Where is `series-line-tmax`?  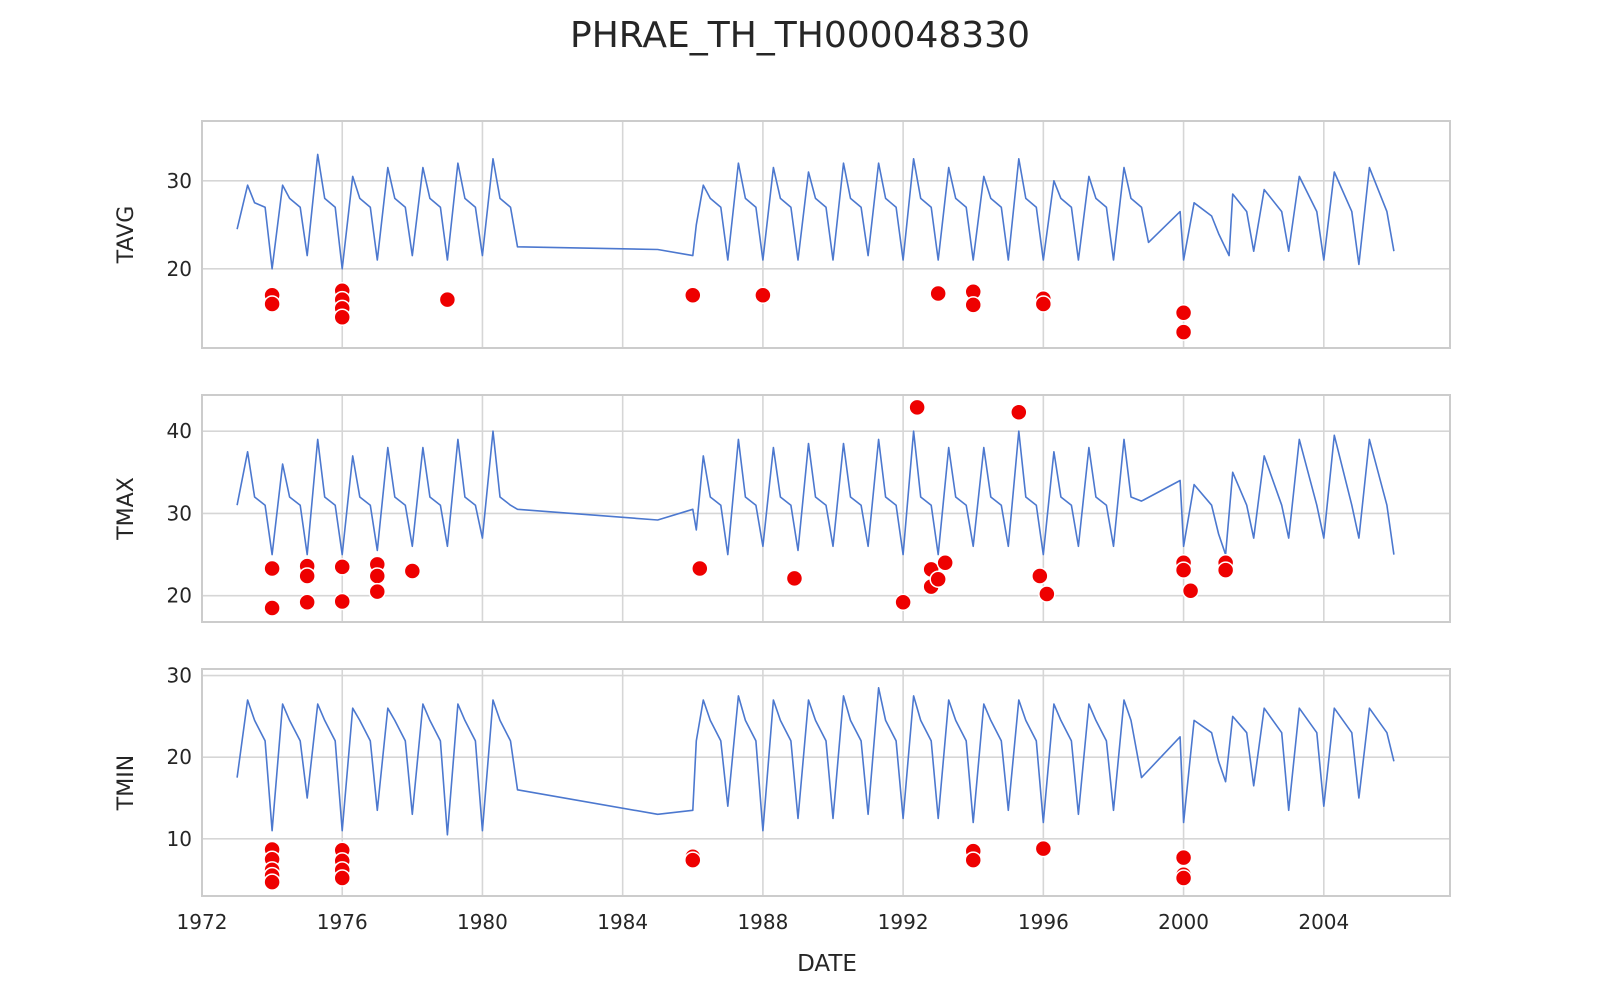 series-line-tmax is located at coordinates (815, 493).